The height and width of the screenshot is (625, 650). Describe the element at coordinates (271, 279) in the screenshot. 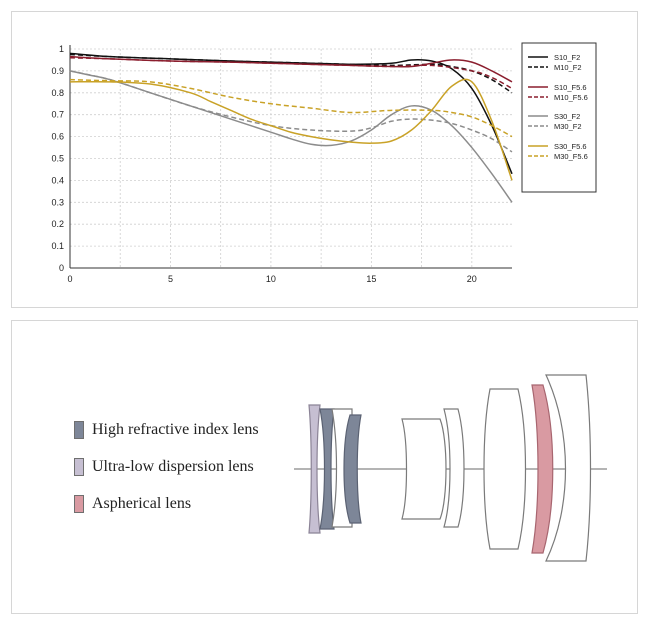

I see `x-tick-label: 10` at that location.